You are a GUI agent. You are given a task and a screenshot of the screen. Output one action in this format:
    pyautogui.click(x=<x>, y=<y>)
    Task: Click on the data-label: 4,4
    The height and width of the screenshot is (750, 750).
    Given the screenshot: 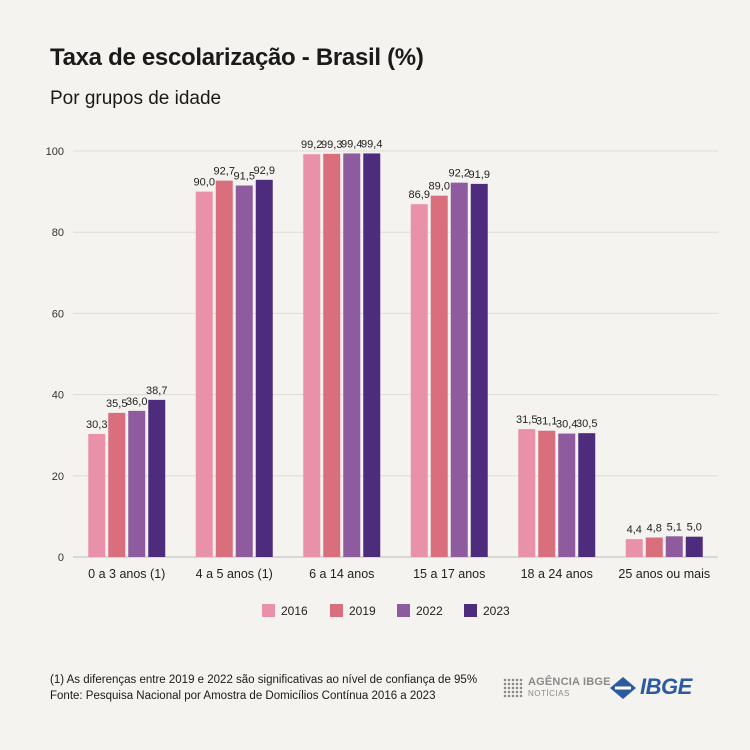 What is the action you would take?
    pyautogui.click(x=634, y=530)
    